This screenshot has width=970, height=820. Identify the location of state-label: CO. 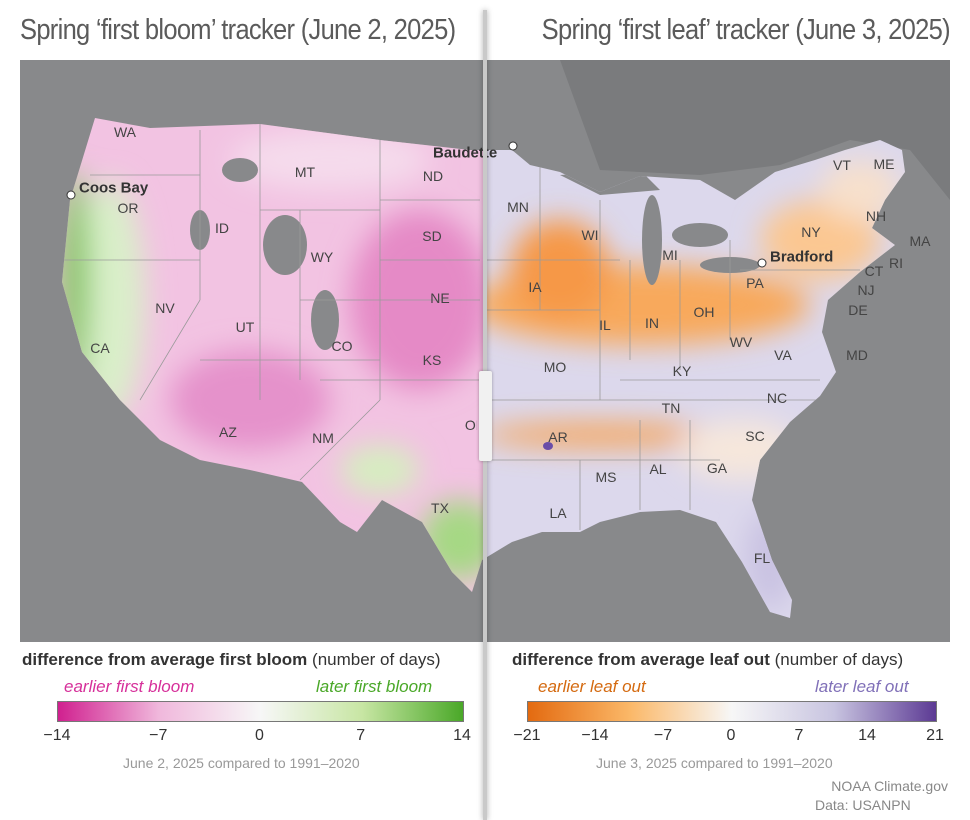
(342, 346).